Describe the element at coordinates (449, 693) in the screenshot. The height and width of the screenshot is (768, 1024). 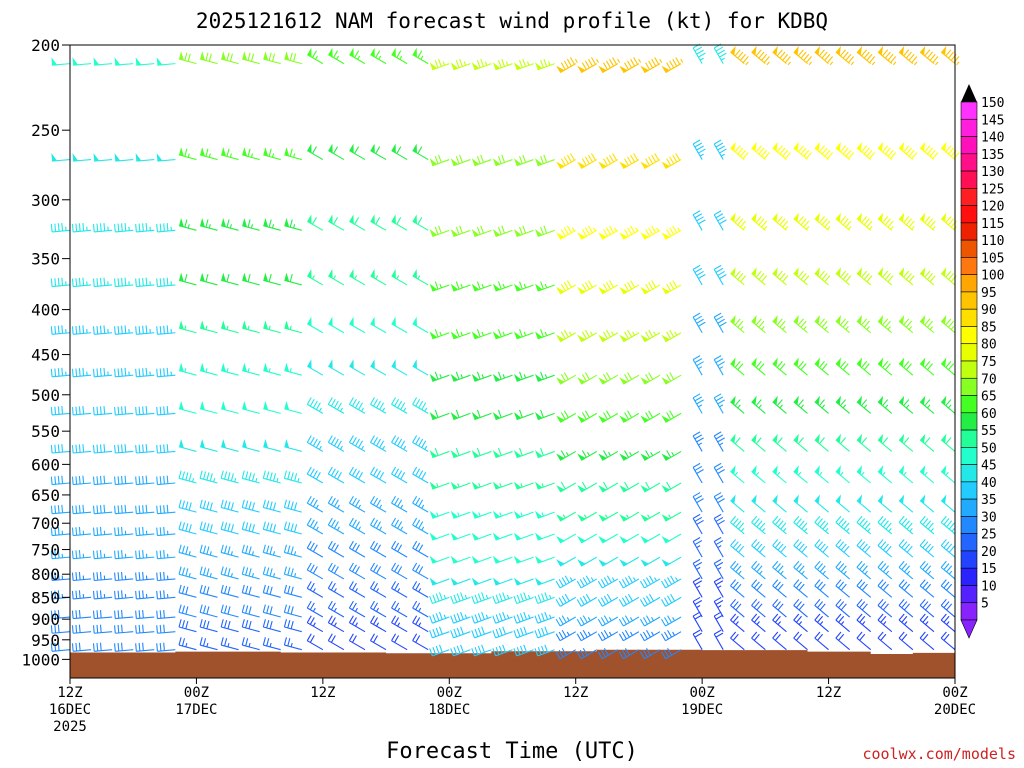
I see `x-tick-label: 00Z` at that location.